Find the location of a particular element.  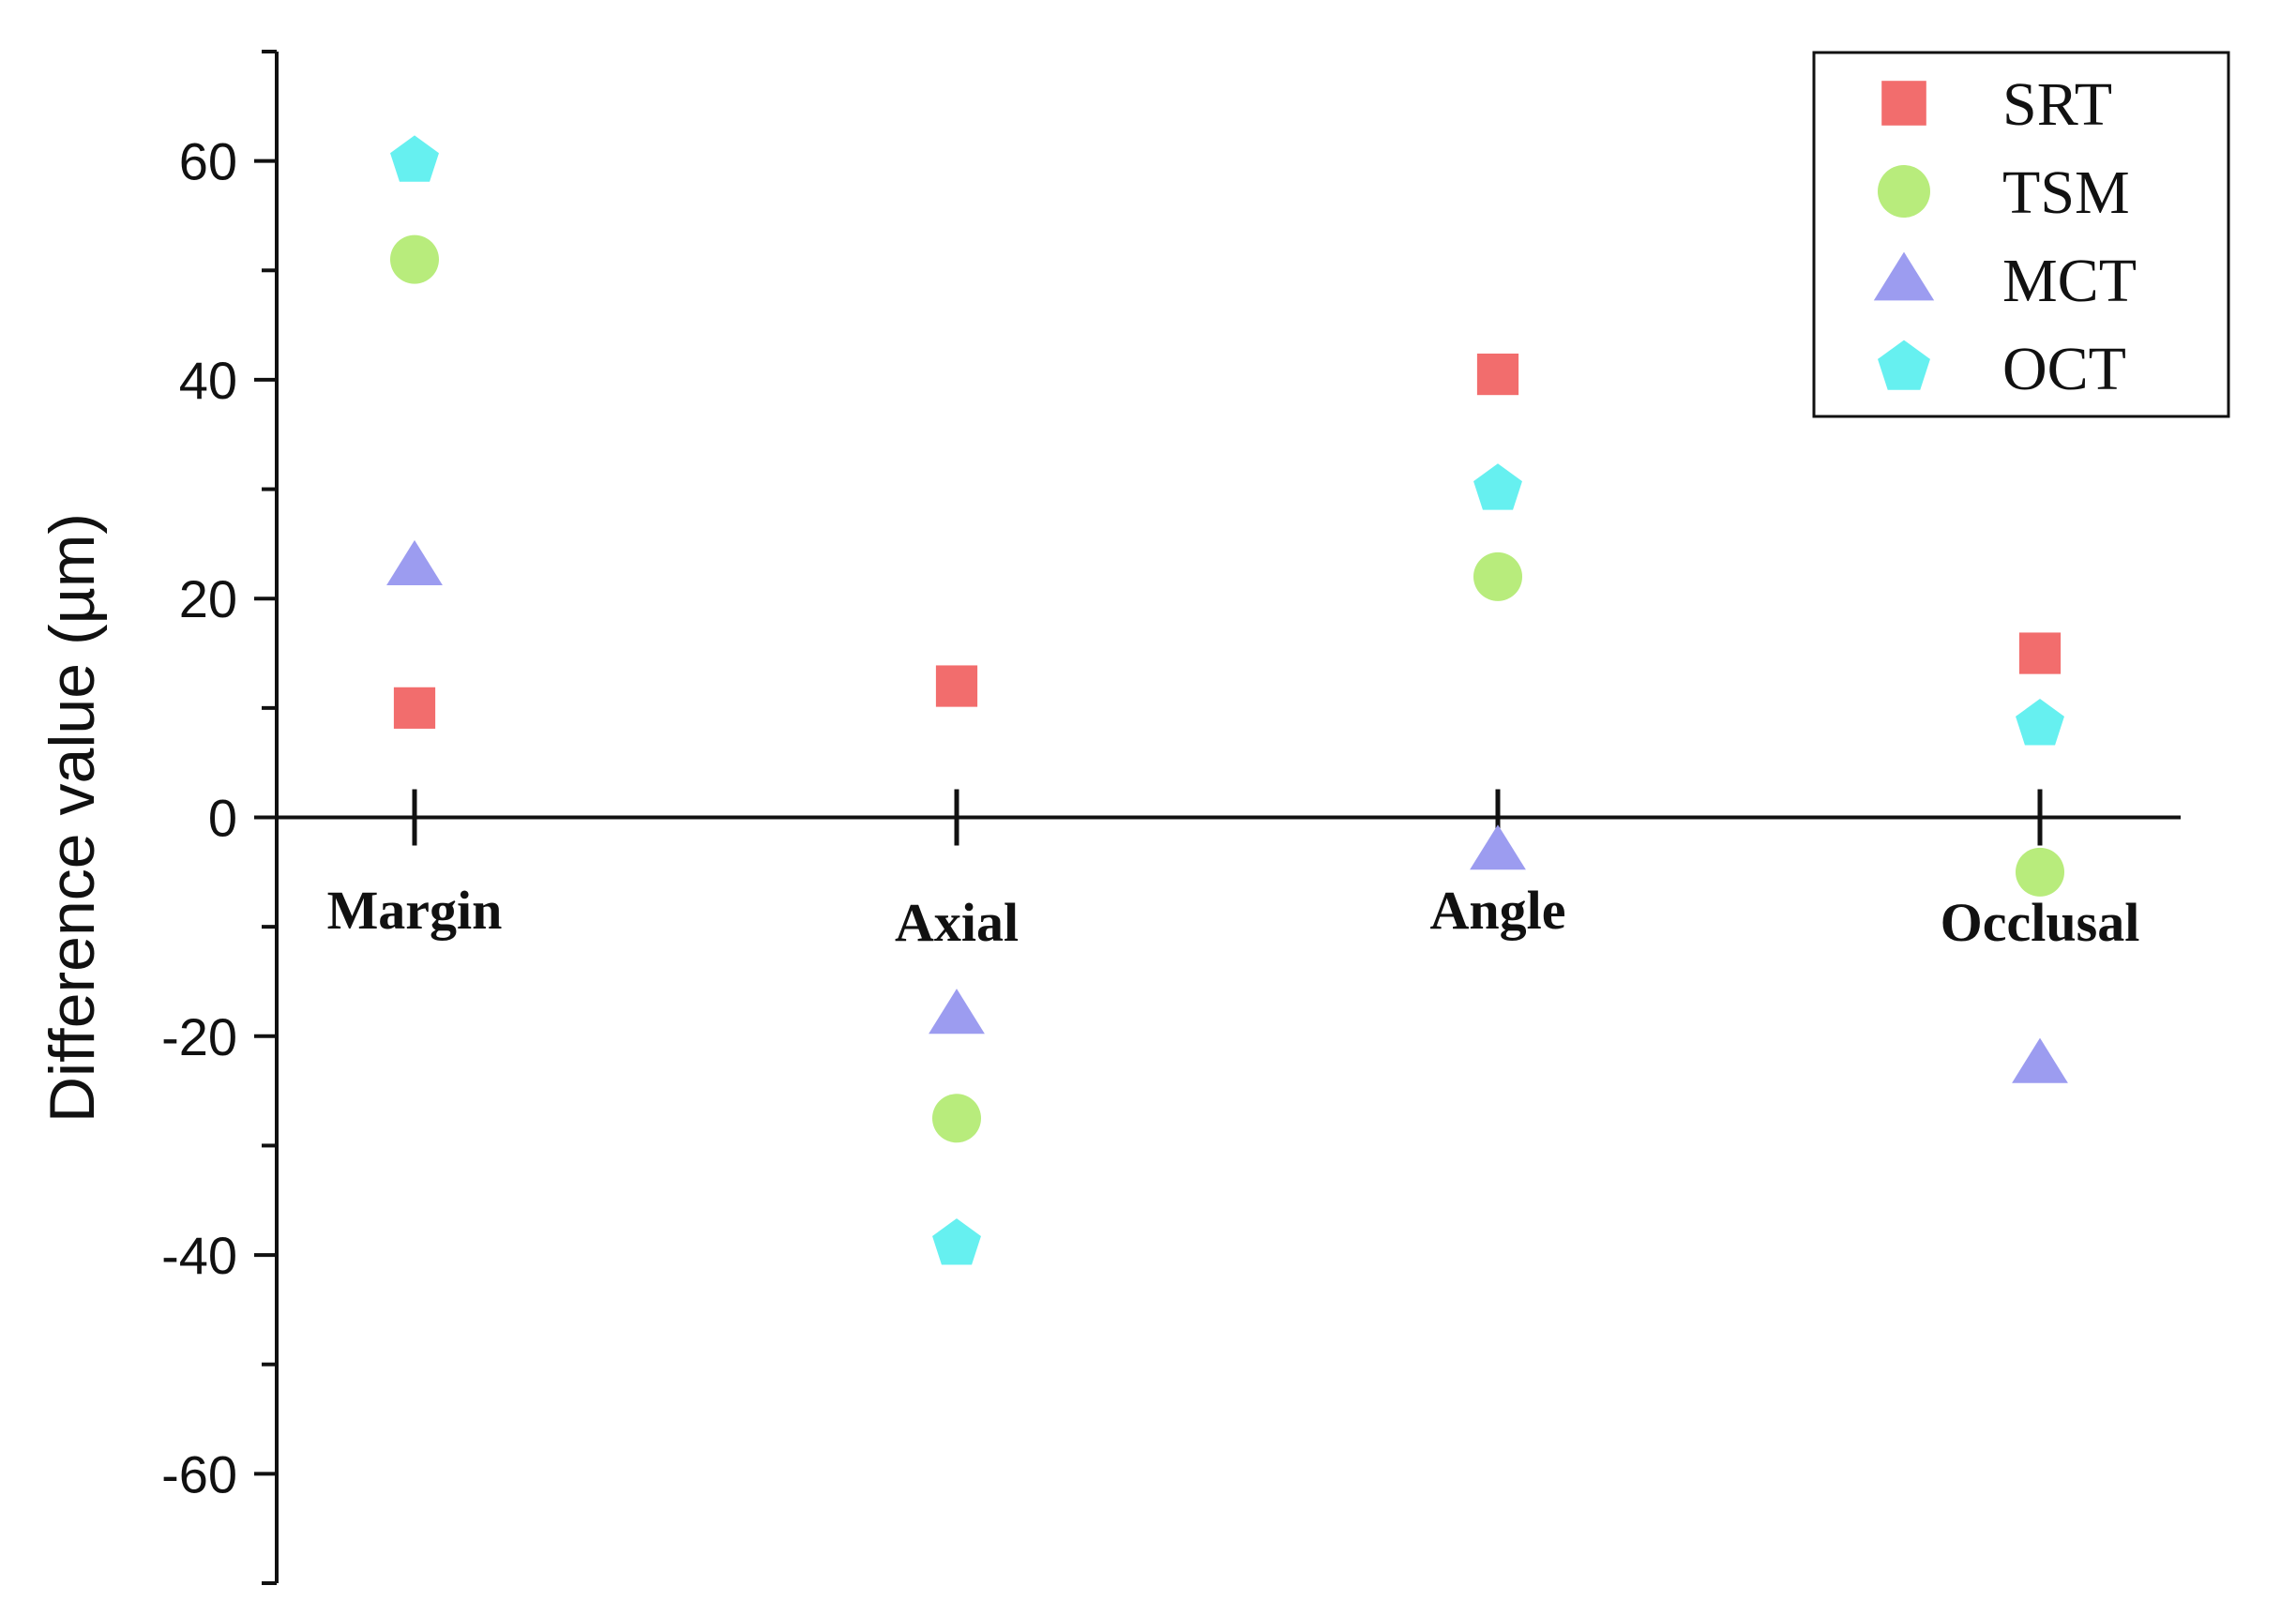

category-label: Axial is located at coordinates (957, 922).